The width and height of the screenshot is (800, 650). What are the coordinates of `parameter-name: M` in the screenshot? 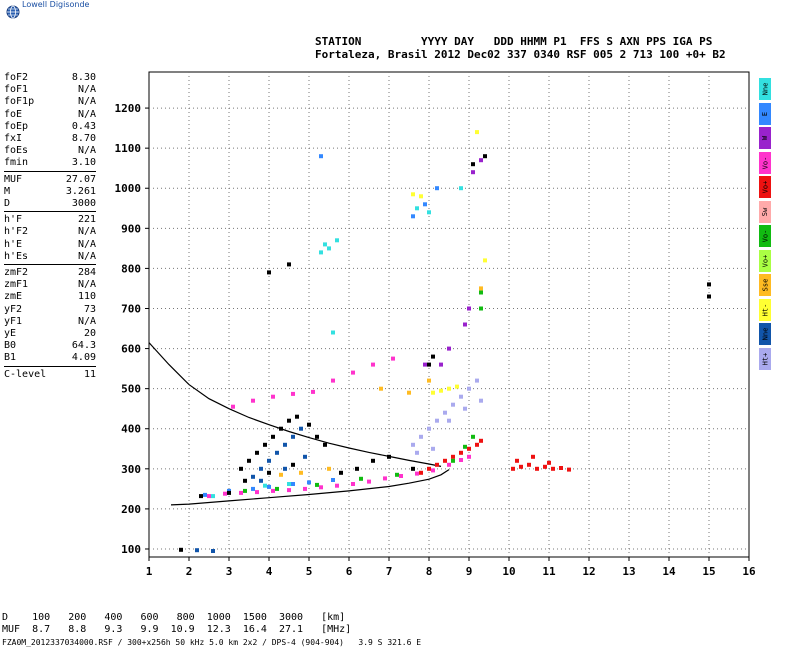 It's located at (7, 191).